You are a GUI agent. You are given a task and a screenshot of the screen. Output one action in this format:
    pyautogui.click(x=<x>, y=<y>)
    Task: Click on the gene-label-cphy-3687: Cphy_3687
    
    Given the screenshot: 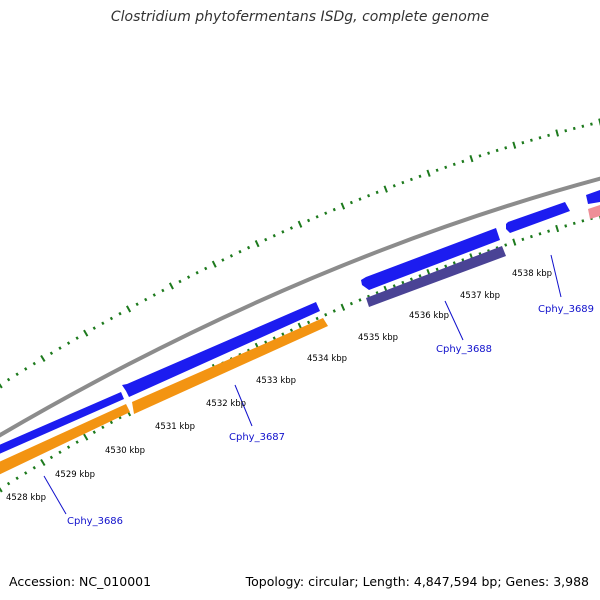 What is the action you would take?
    pyautogui.click(x=257, y=437)
    